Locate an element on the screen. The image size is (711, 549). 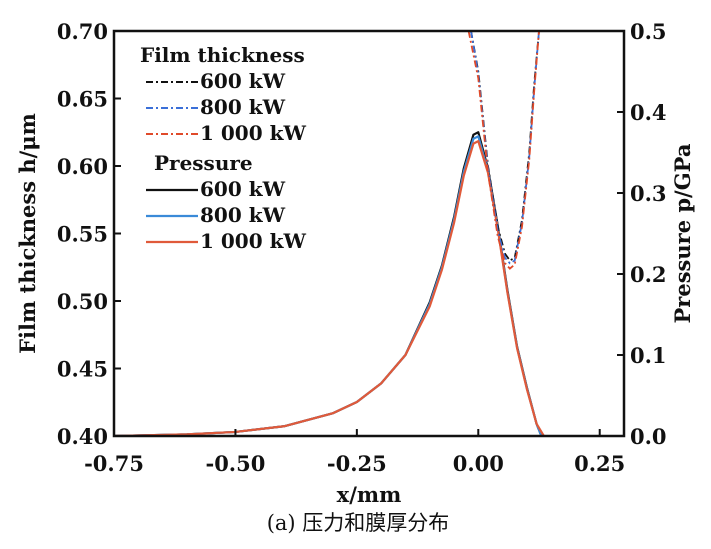
legend-pressure-label: 1 000 kW is located at coordinates (253, 241).